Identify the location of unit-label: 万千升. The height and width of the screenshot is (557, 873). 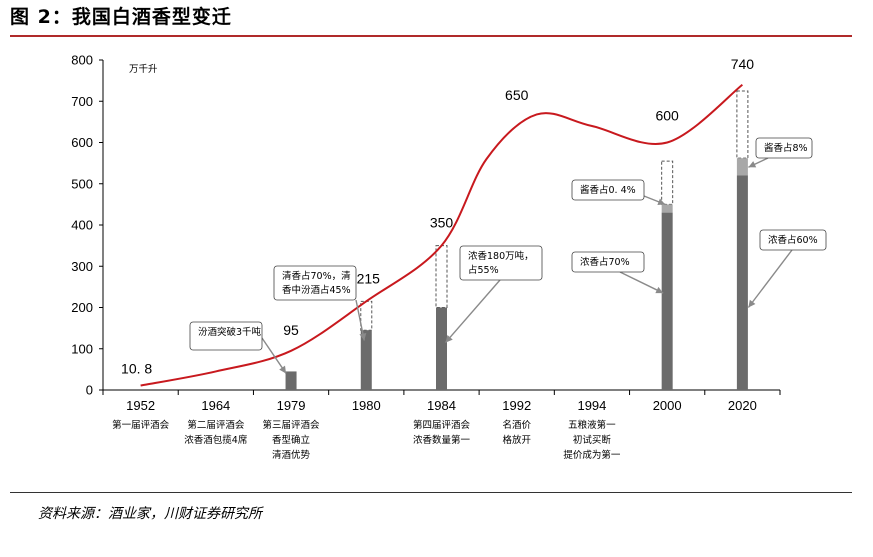
(143, 69).